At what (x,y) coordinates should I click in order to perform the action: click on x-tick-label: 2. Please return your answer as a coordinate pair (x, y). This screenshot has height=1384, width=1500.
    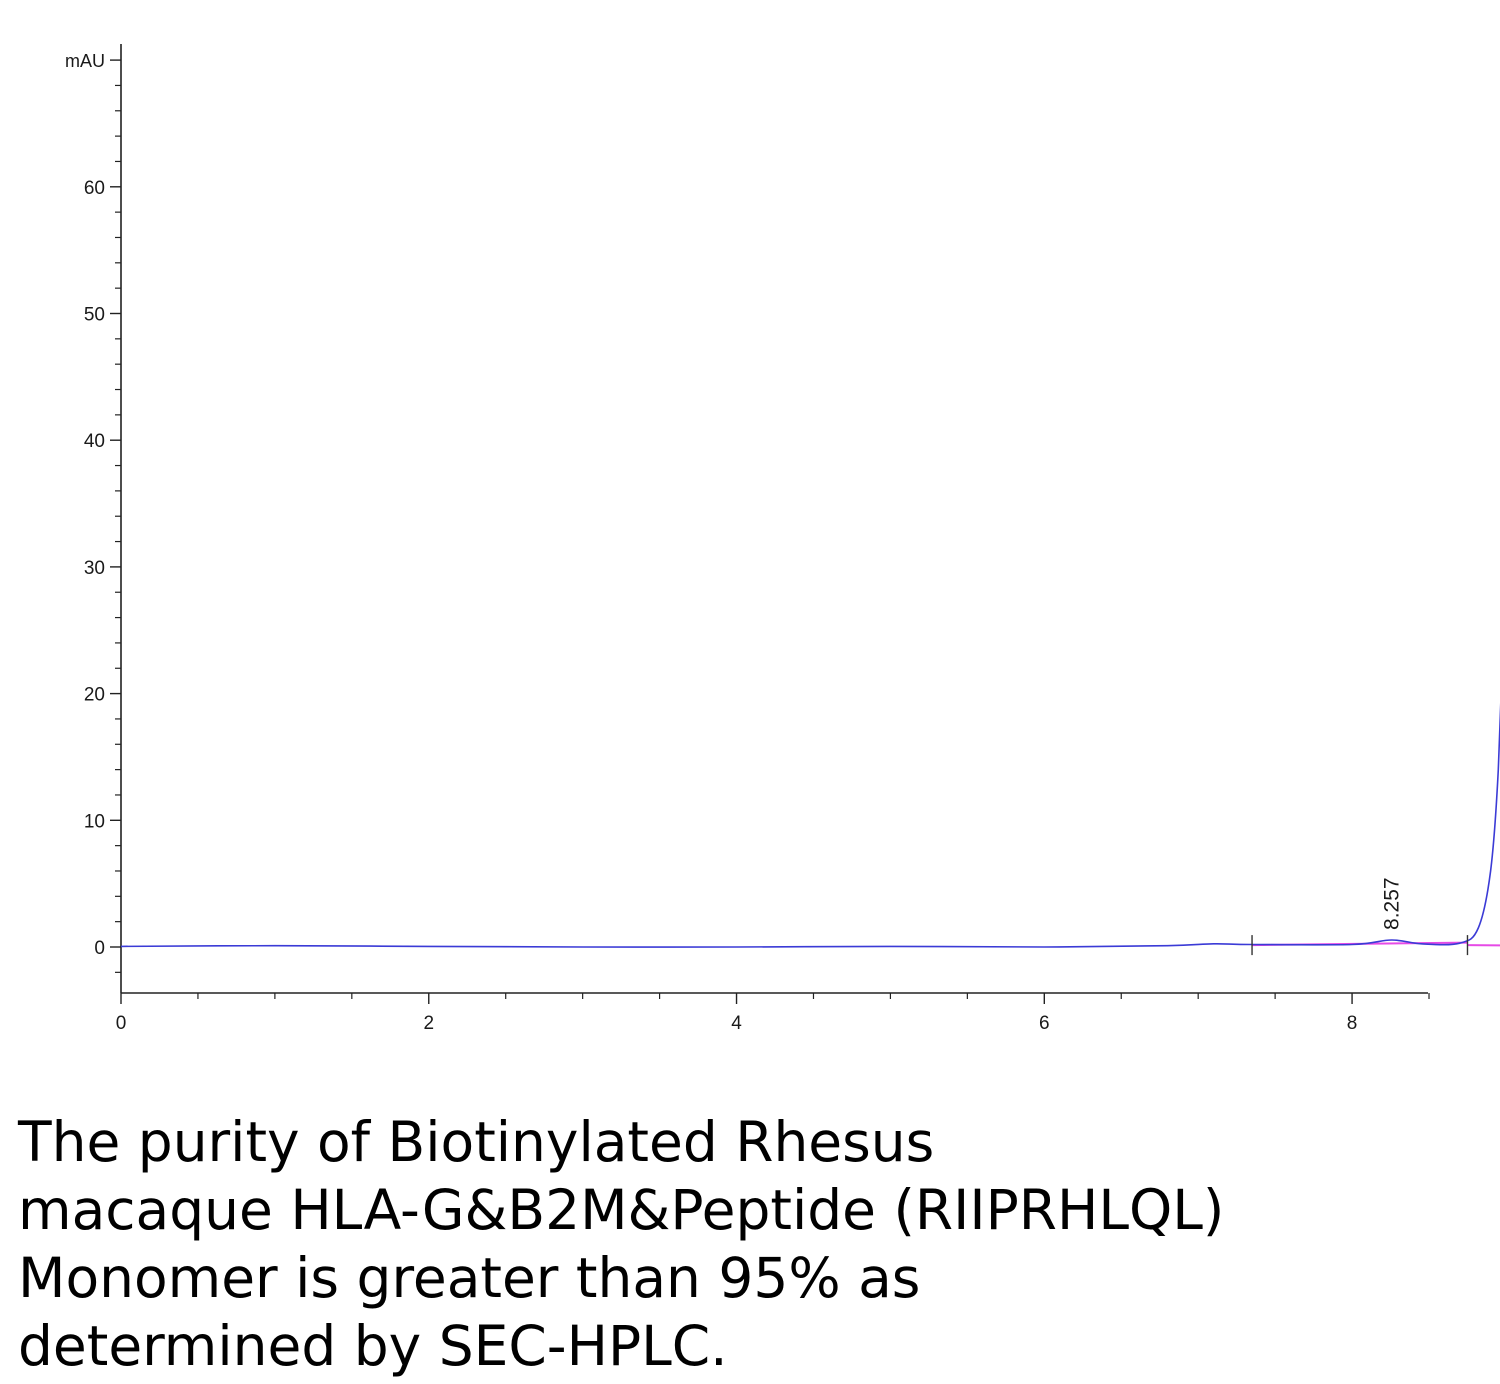
    Looking at the image, I should click on (428, 1023).